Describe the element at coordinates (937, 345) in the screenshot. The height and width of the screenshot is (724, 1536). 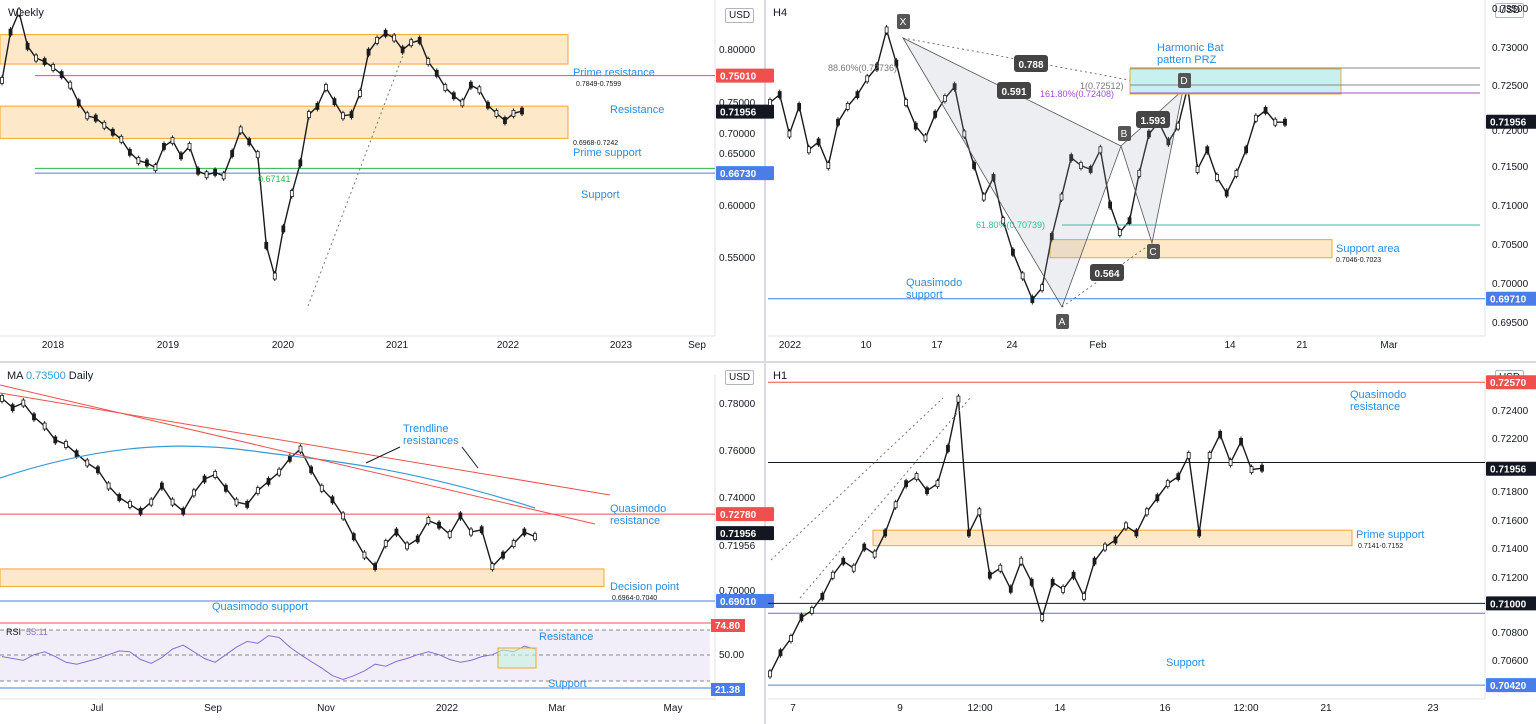
I see `h4-x-tick: 17` at that location.